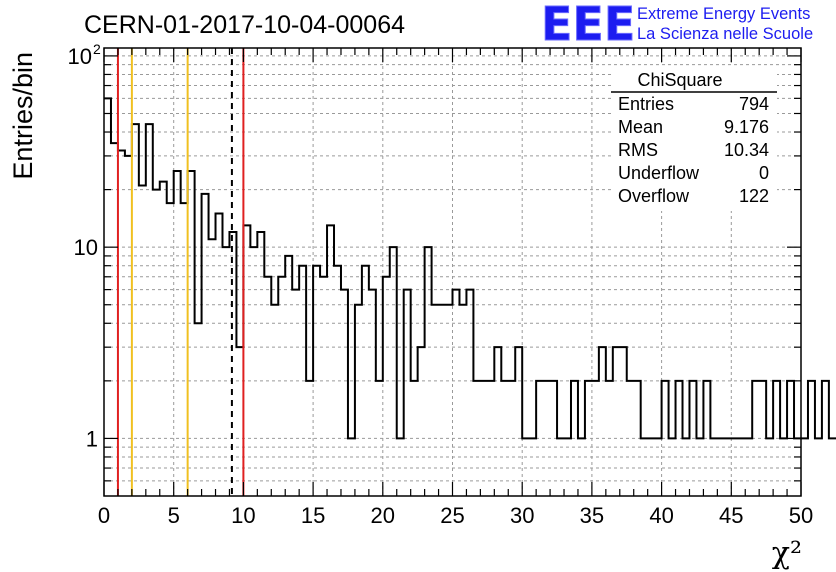 Image resolution: width=836 pixels, height=572 pixels. I want to click on stats-row-label: Entries, so click(646, 104).